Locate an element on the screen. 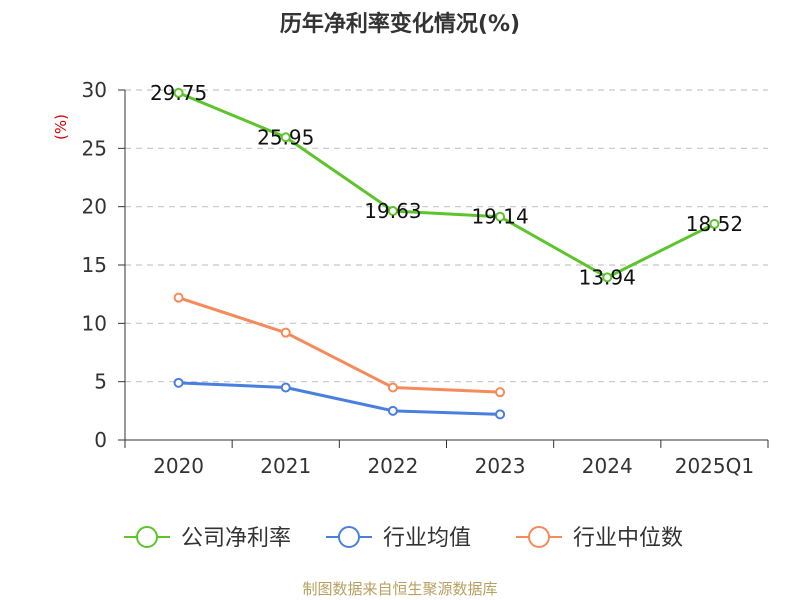  x-tick-label: 2025Q1 is located at coordinates (714, 466).